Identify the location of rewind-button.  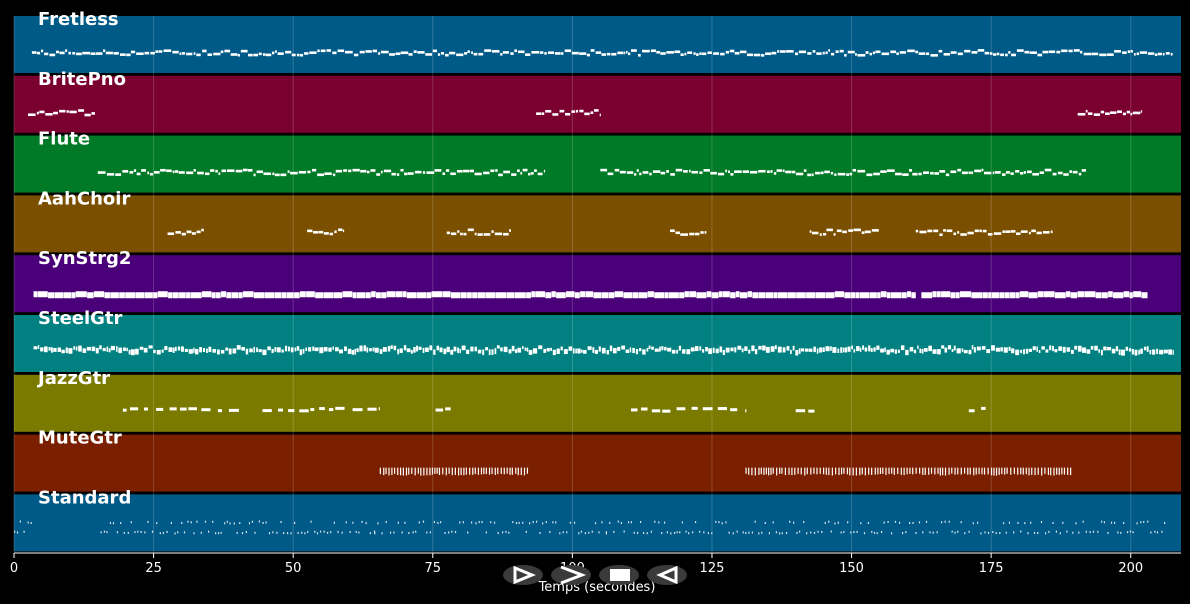
(667, 575).